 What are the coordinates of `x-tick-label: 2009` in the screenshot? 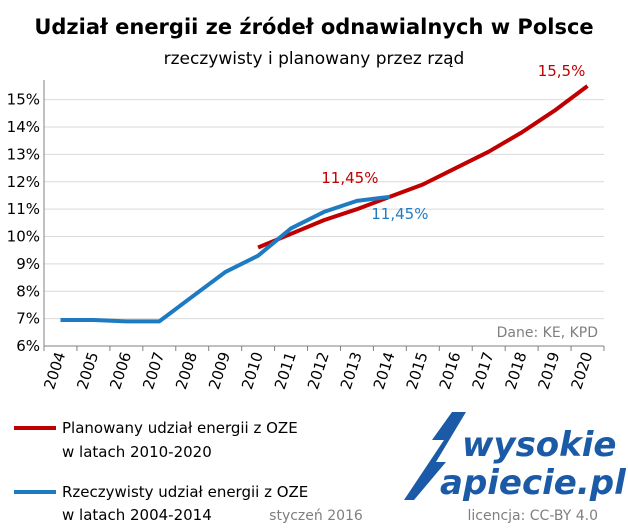 It's located at (219, 371).